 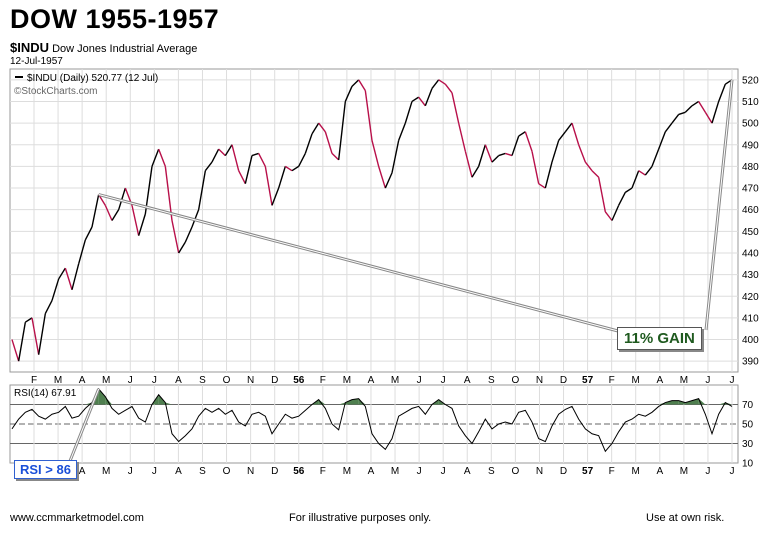 I want to click on symbol-line: $INDU Dow Jones Industrial Average, so click(x=103, y=47).